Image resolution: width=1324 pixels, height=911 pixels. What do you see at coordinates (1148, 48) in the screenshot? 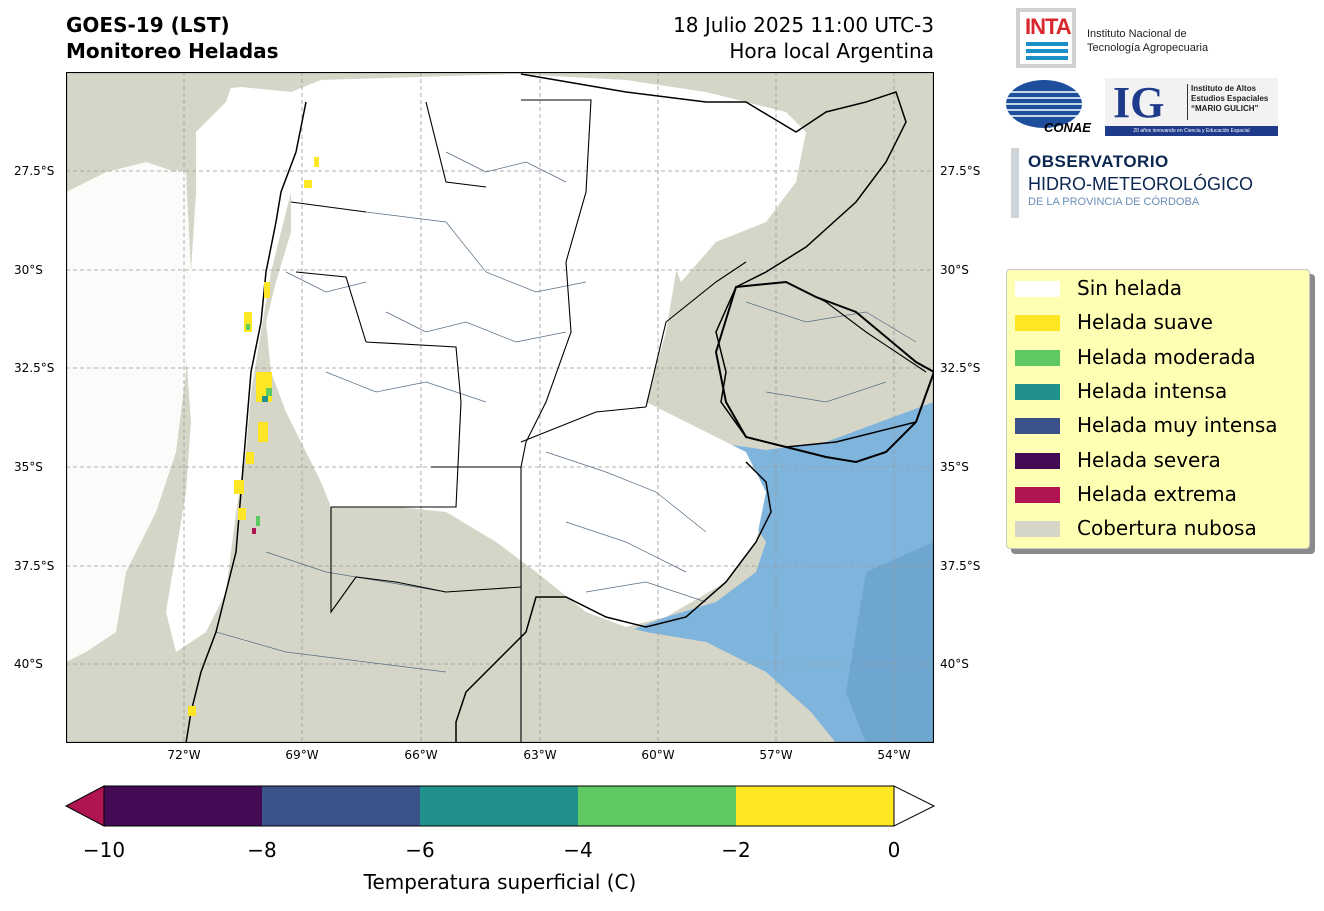
I see `inta-name-line-2: Tecnología Agropecuaria` at bounding box center [1148, 48].